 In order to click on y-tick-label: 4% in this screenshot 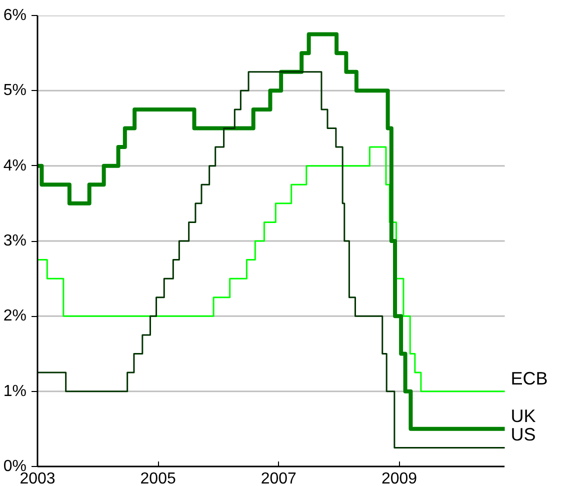, I will do `click(14, 165)`.